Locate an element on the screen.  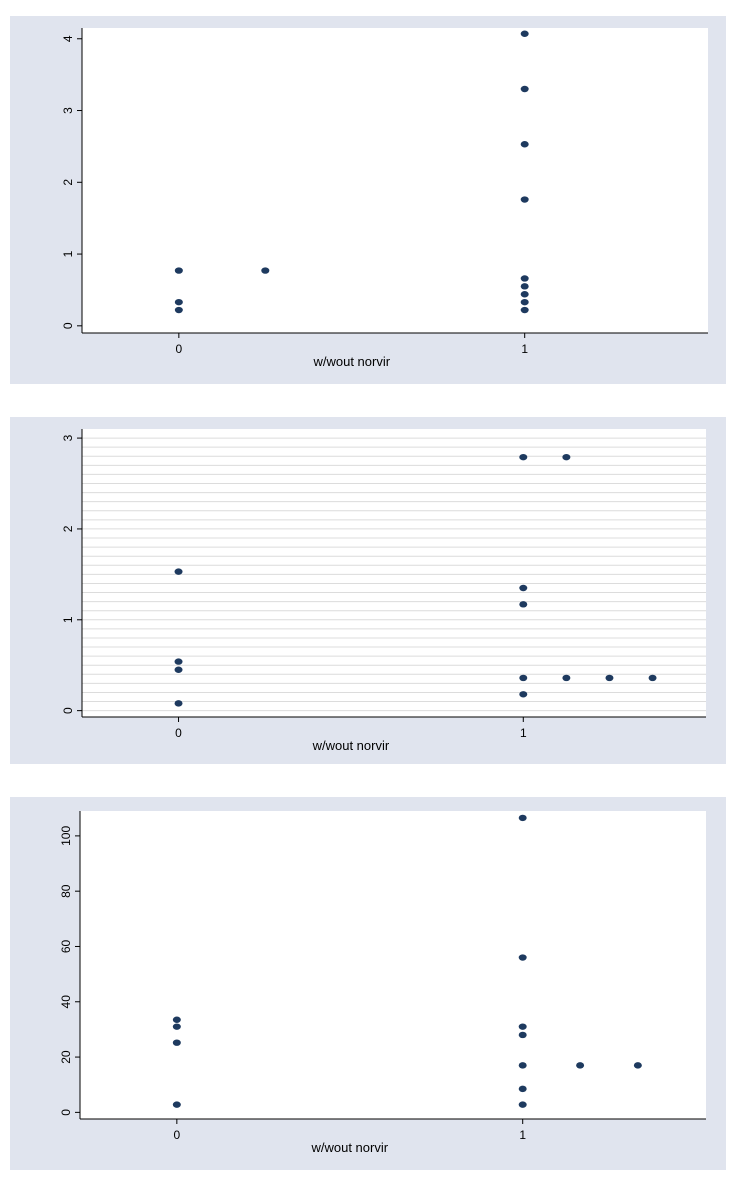
y-tick-label: 40 is located at coordinates (66, 1002).